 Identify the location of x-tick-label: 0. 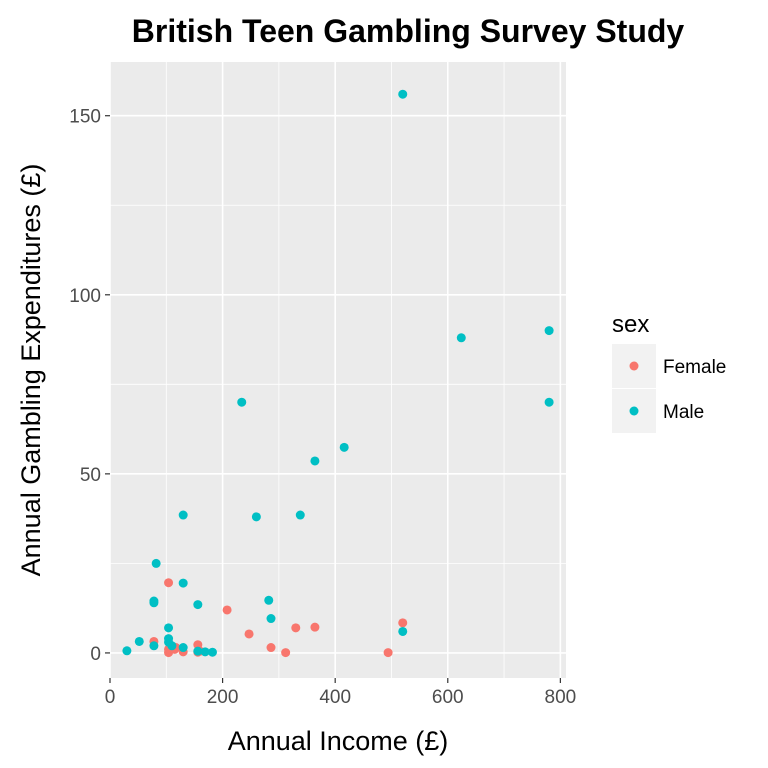
(110, 697).